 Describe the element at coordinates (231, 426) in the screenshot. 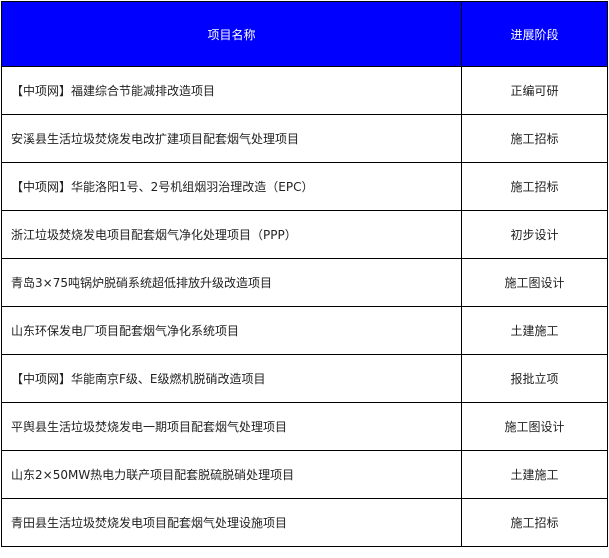

I see `project-name-cell: 平舆县生活垃圾焚烧发电一期项目配套烟气处理项目` at that location.